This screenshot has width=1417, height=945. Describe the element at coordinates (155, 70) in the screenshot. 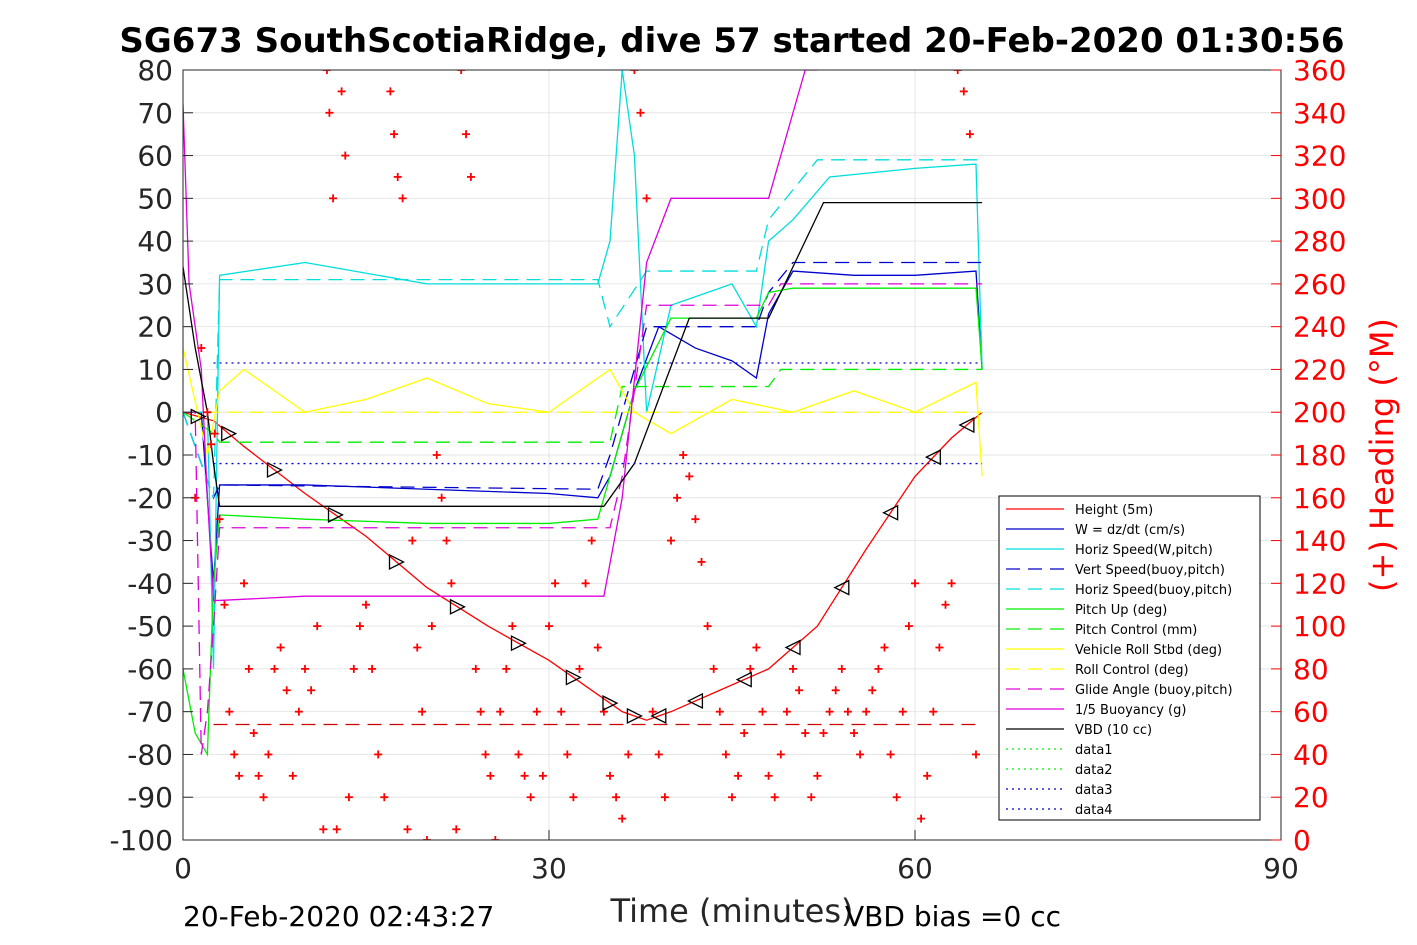

I see `y-tick-label: 80` at that location.